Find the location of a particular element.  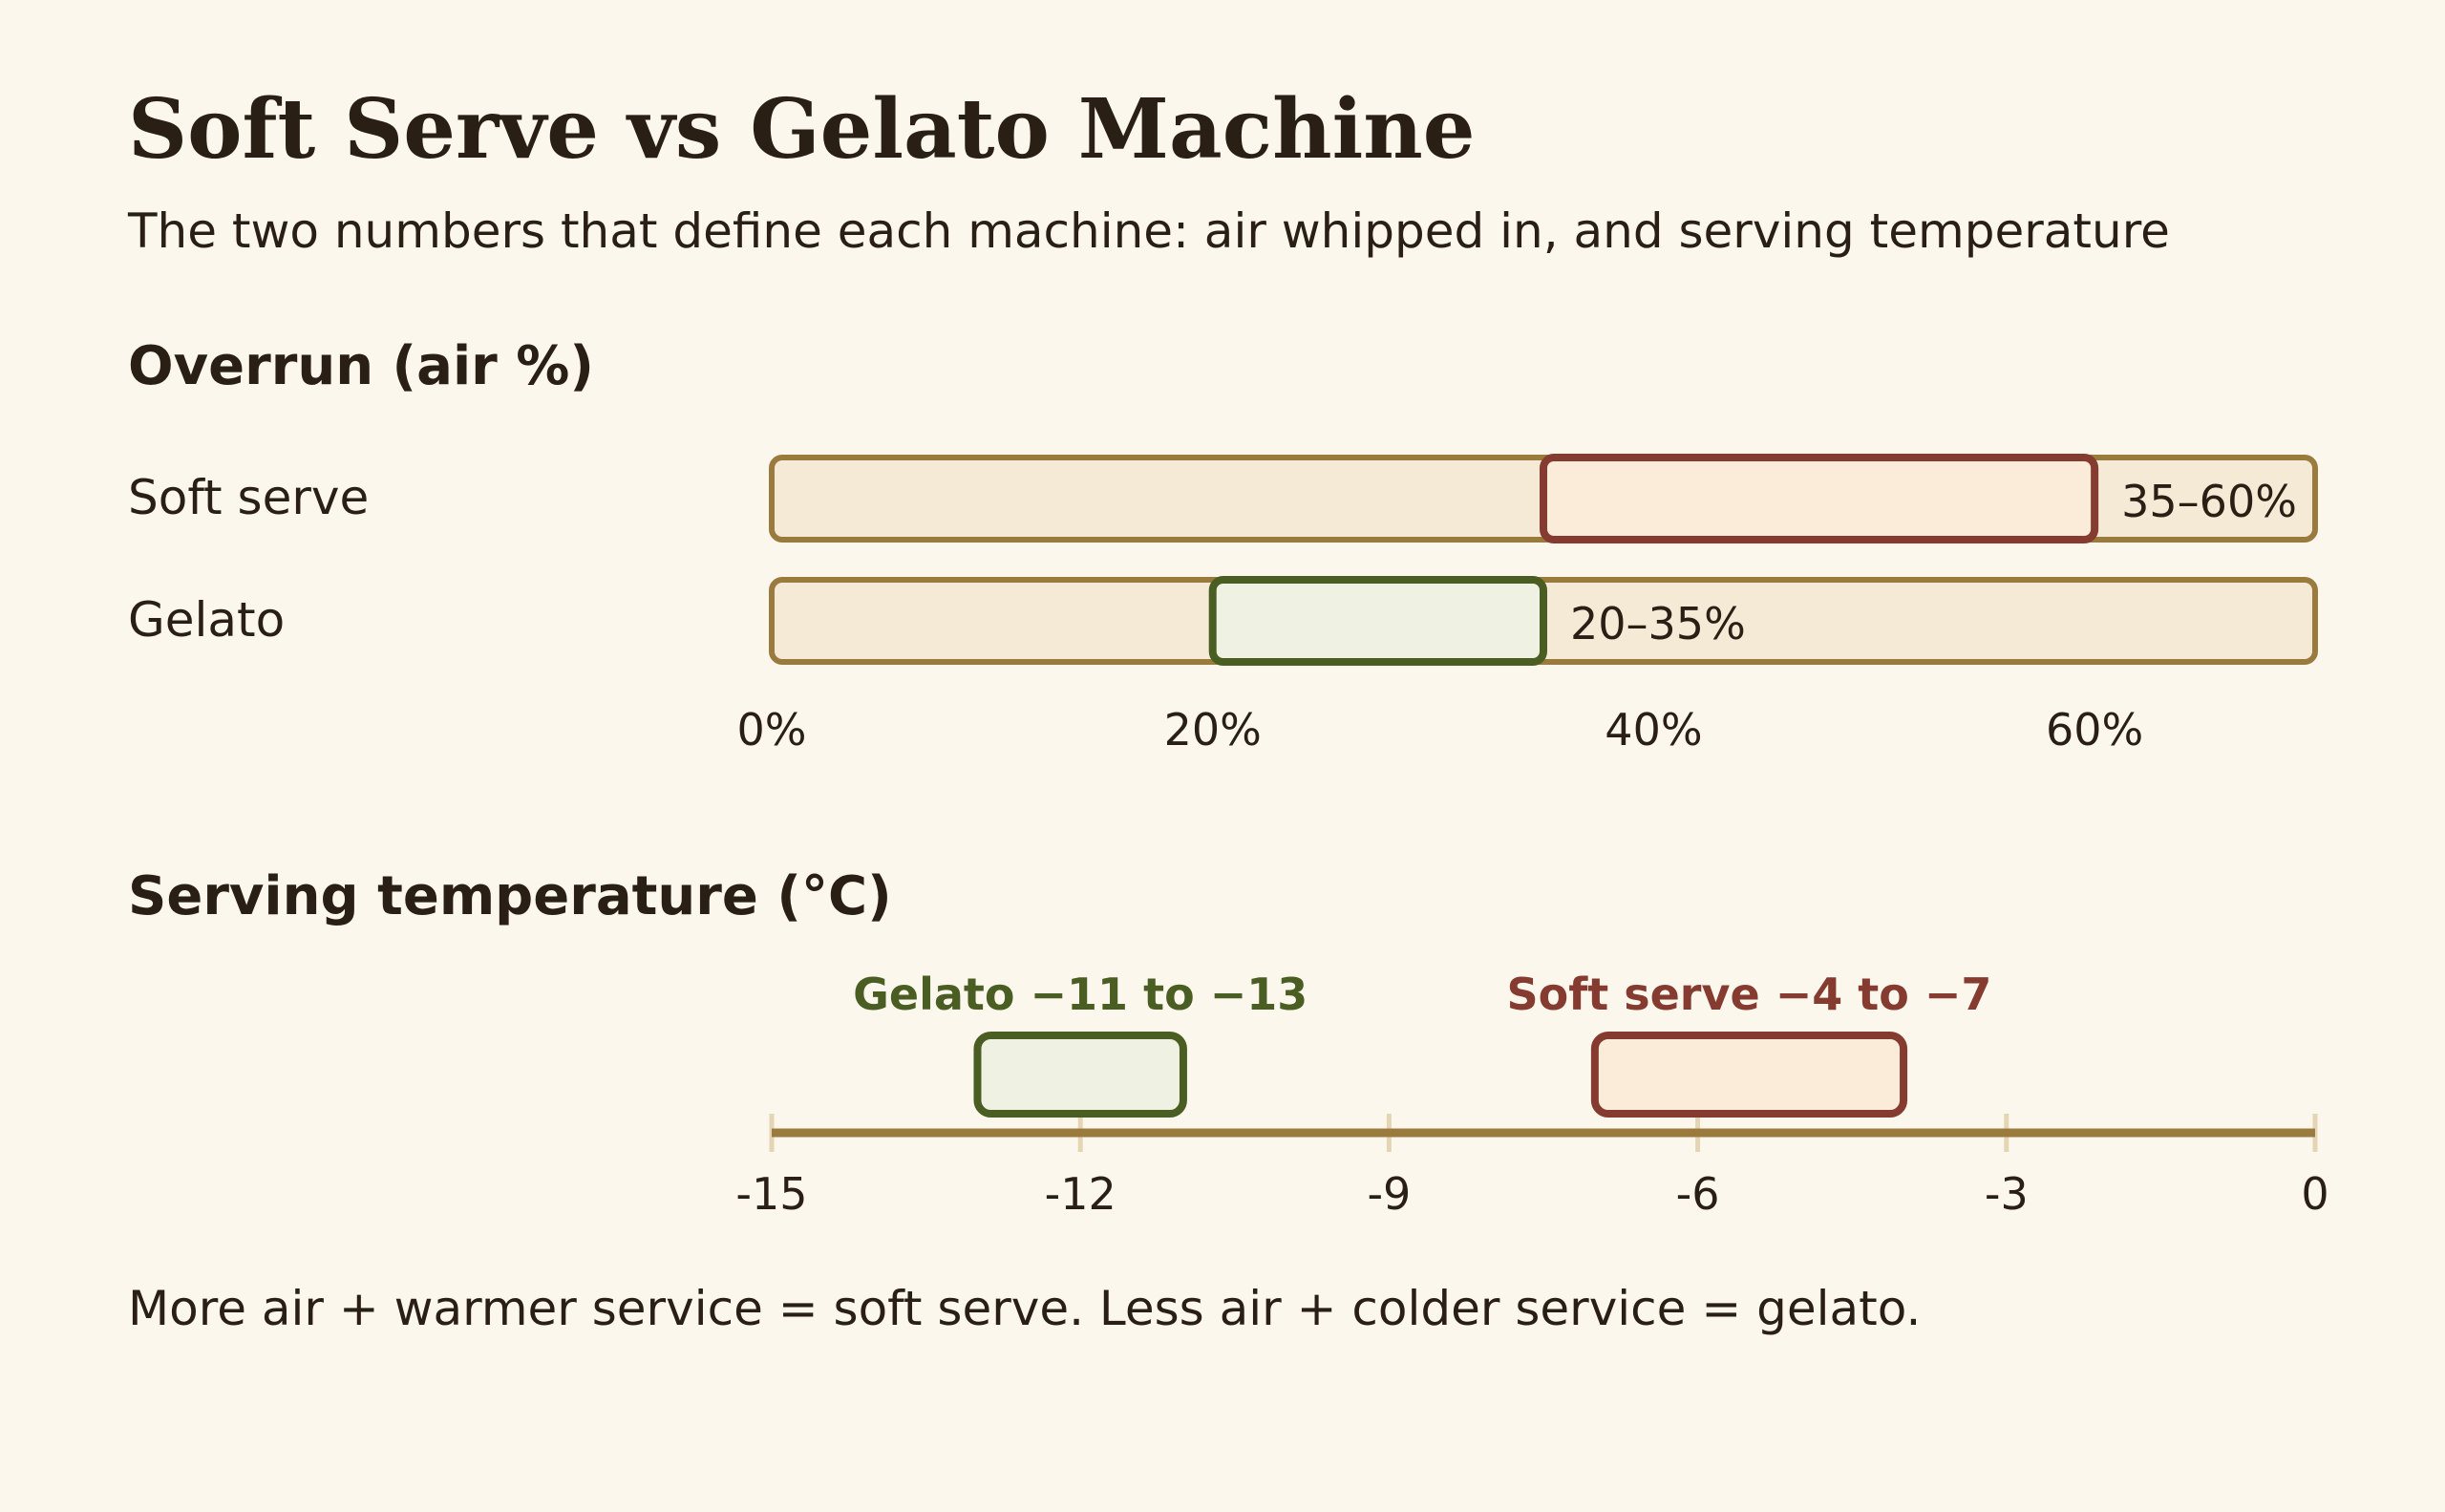

temperature-tick-label: -15 is located at coordinates (771, 1194).